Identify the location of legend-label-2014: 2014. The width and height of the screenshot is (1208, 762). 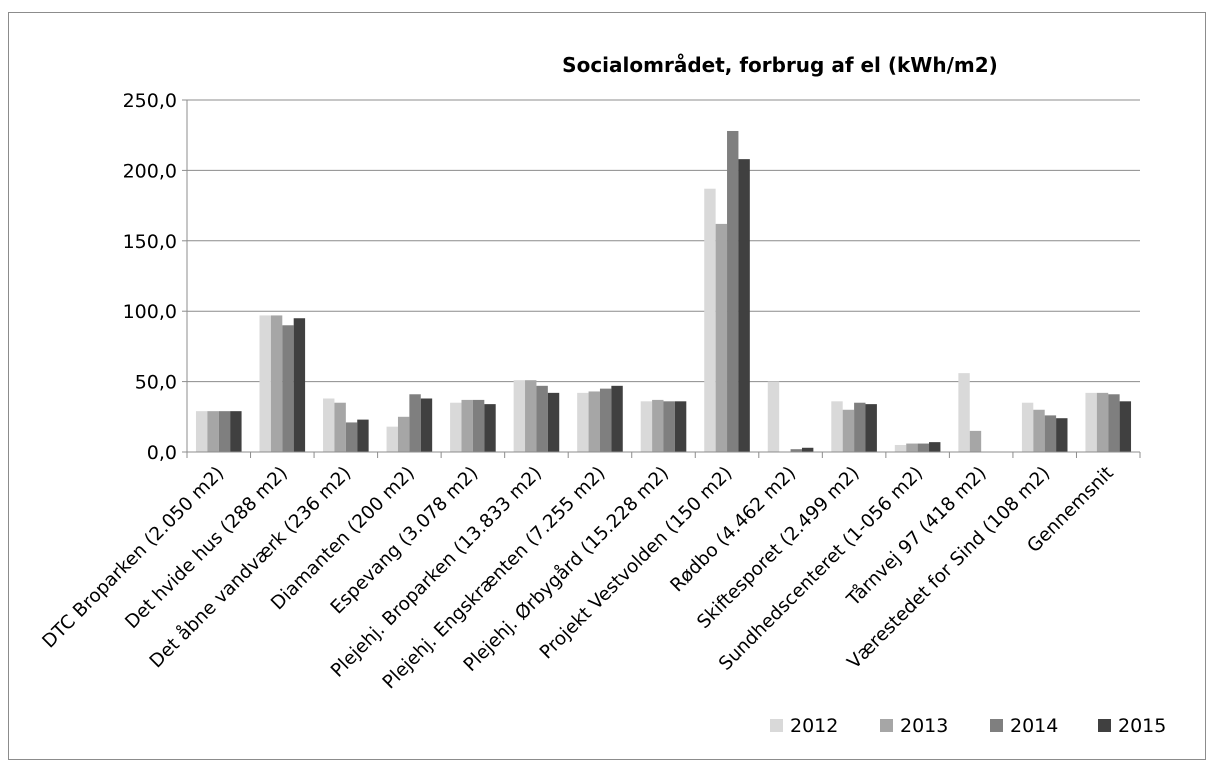
(1034, 726).